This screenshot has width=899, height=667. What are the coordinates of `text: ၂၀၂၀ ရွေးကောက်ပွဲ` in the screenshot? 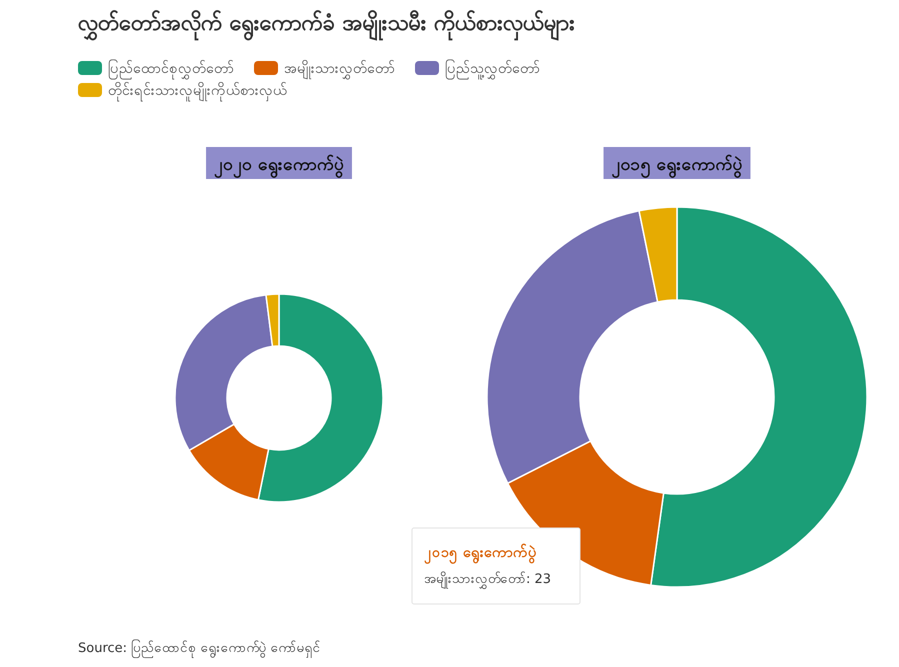 It's located at (279, 166).